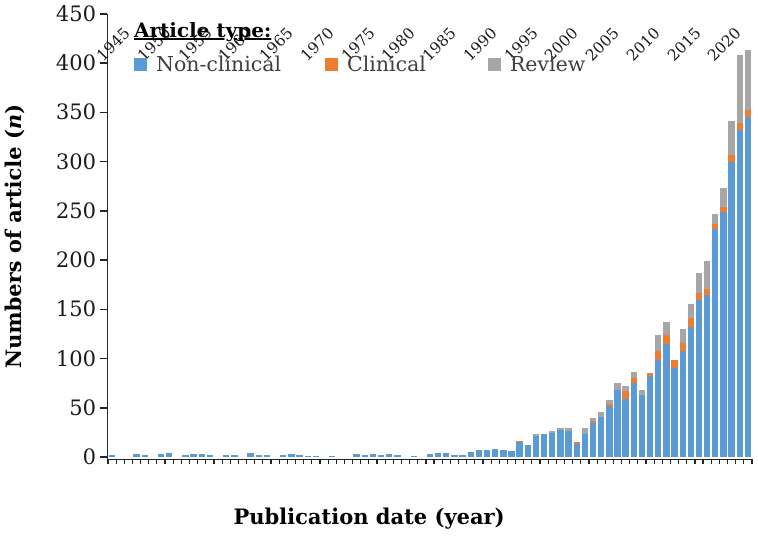 This screenshot has height=540, width=758. I want to click on y-axis-title-text: Numbers of article (, so click(13, 249).